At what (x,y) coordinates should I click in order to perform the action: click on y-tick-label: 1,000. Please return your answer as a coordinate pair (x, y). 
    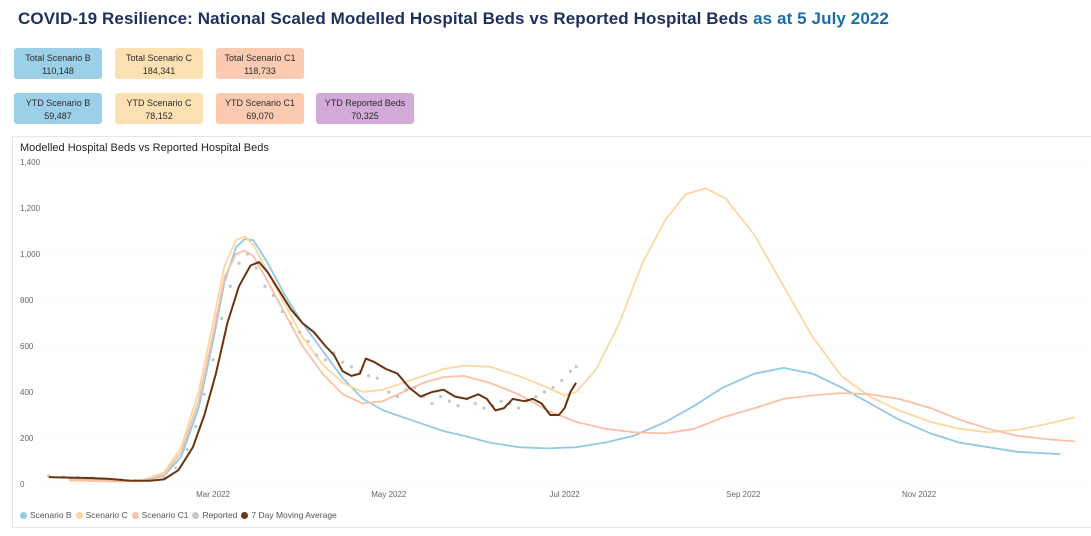
    Looking at the image, I should click on (30, 254).